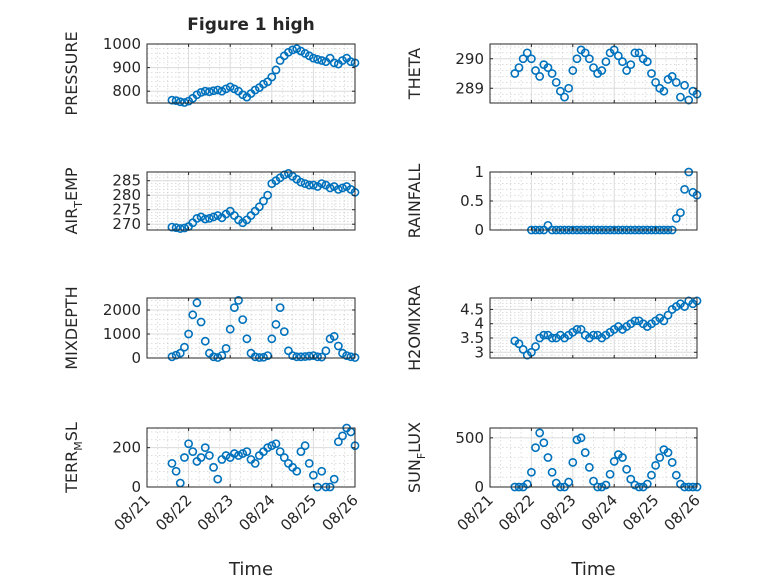 The width and height of the screenshot is (778, 583). What do you see at coordinates (472, 338) in the screenshot?
I see `y-tick-label: 3.5` at bounding box center [472, 338].